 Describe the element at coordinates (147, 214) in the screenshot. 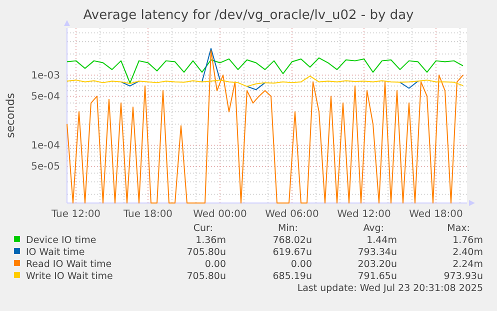

I see `x-tick-label: Tue 18:00` at that location.